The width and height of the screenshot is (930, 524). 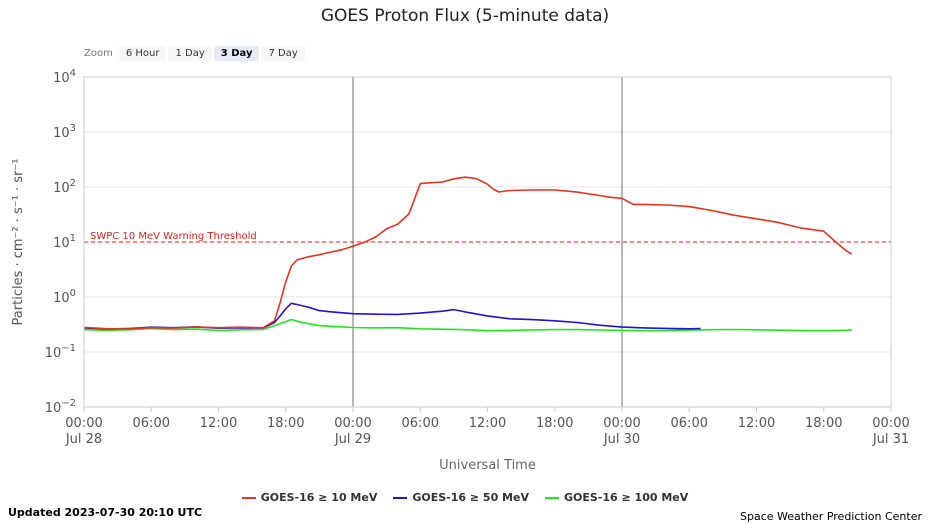 I want to click on zoom-label: Zoom, so click(x=98, y=53).